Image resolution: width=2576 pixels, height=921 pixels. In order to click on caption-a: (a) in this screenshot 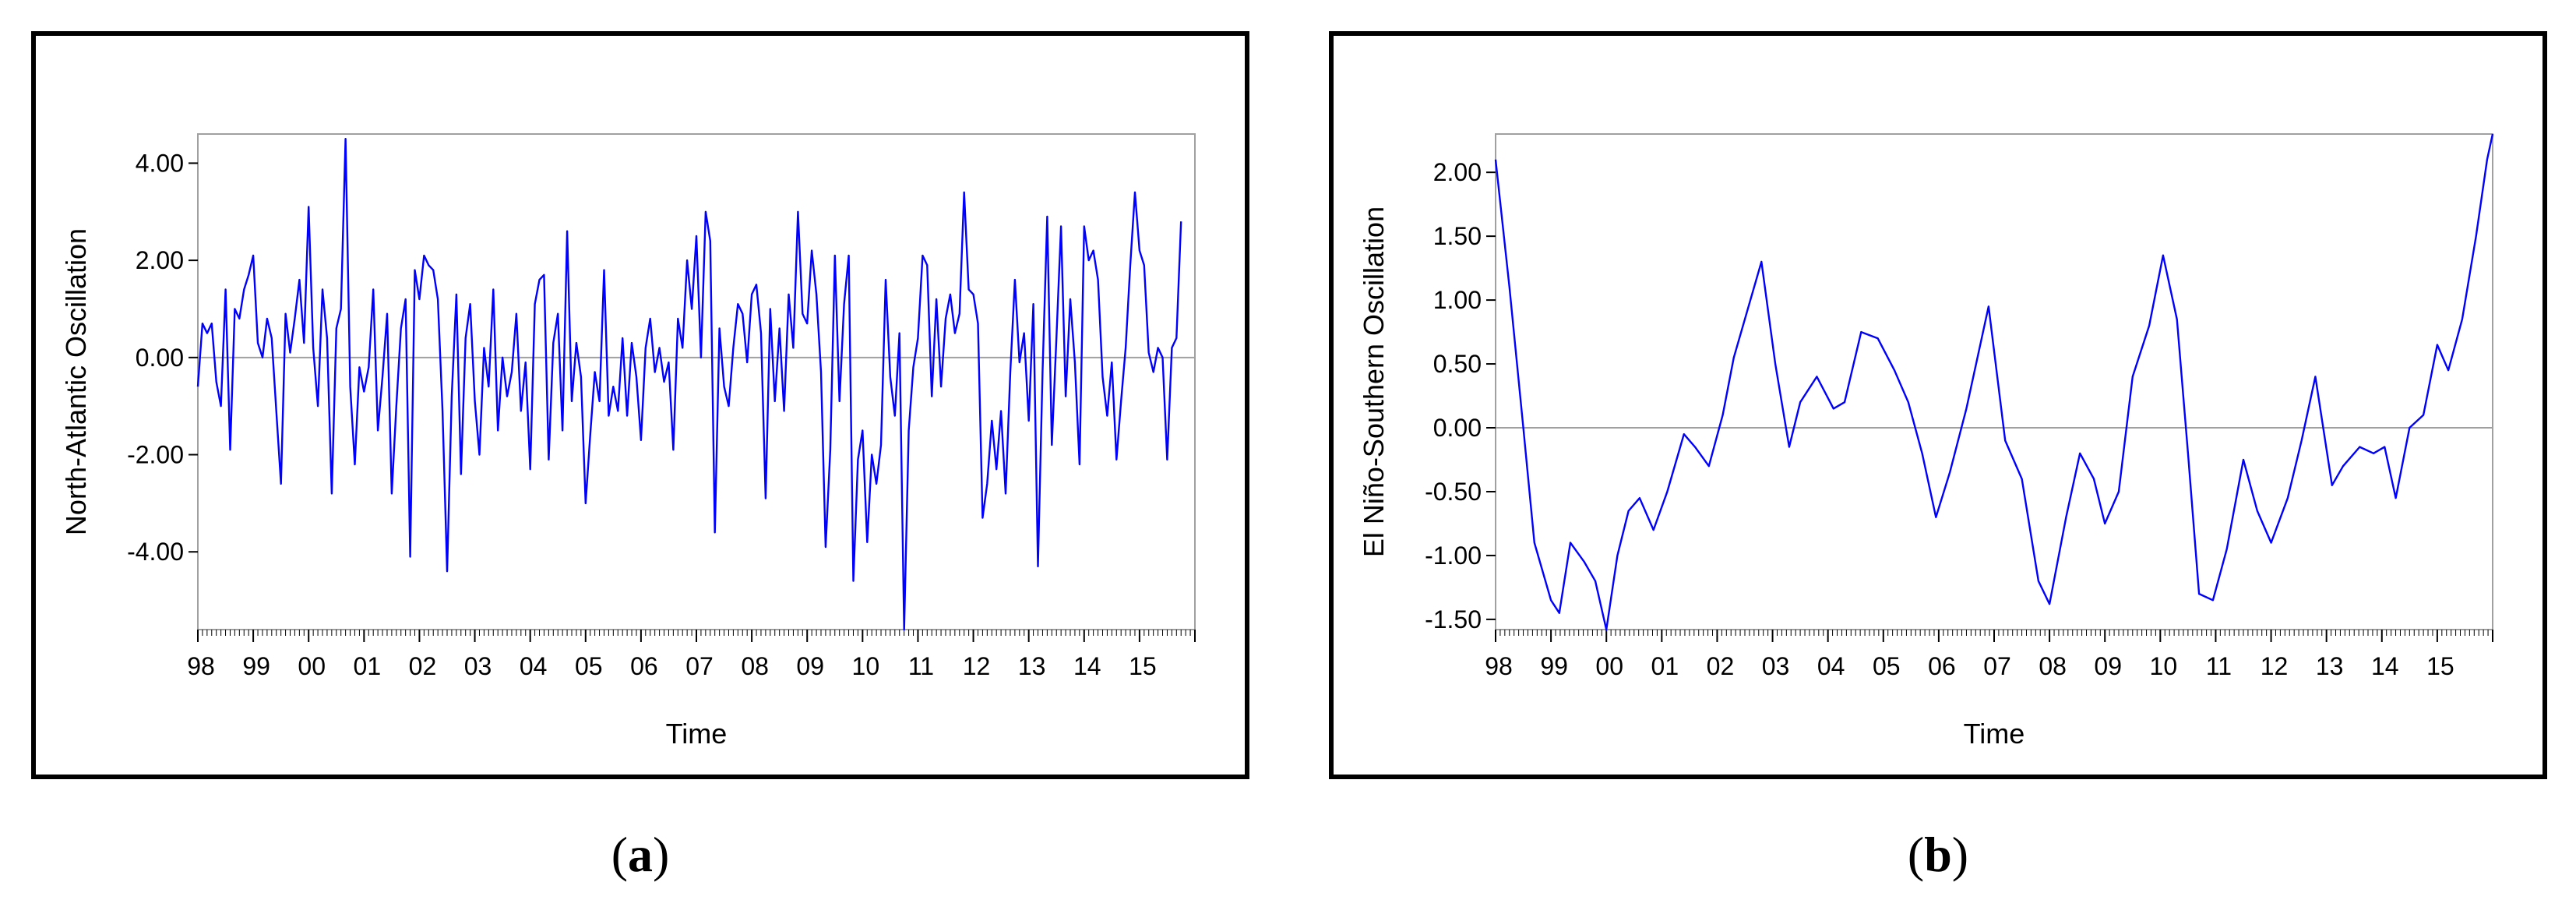, I will do `click(640, 854)`.